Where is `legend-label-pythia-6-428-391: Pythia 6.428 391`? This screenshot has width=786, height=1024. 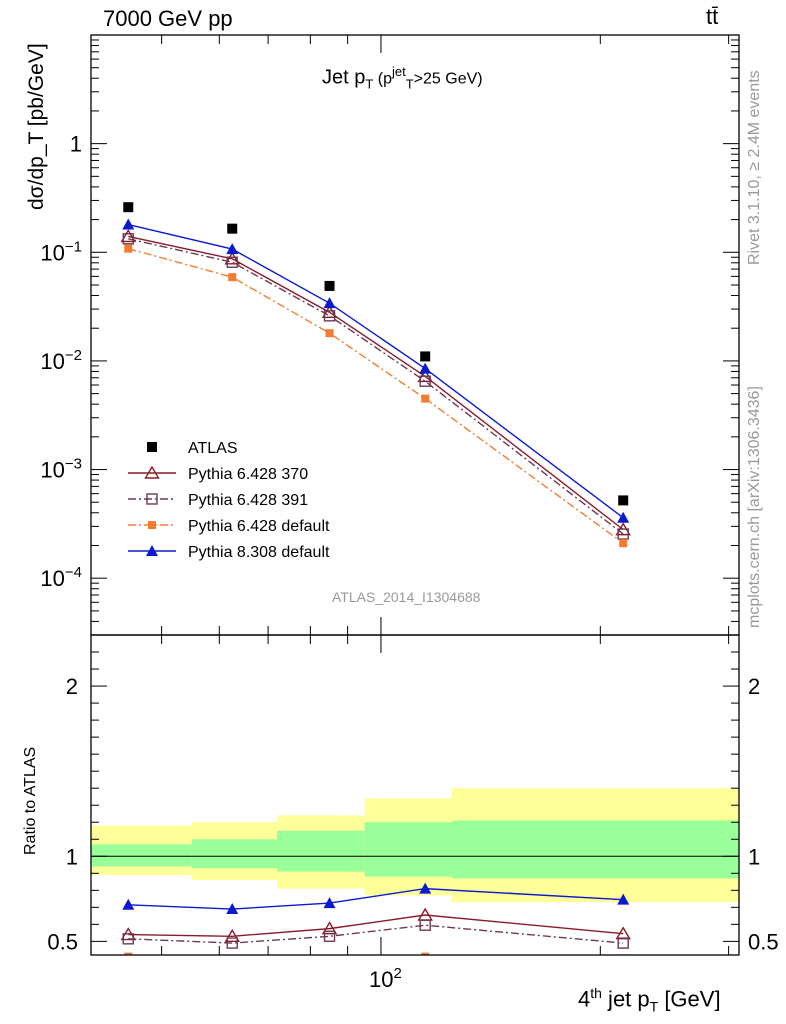
legend-label-pythia-6-428-391: Pythia 6.428 391 is located at coordinates (248, 500).